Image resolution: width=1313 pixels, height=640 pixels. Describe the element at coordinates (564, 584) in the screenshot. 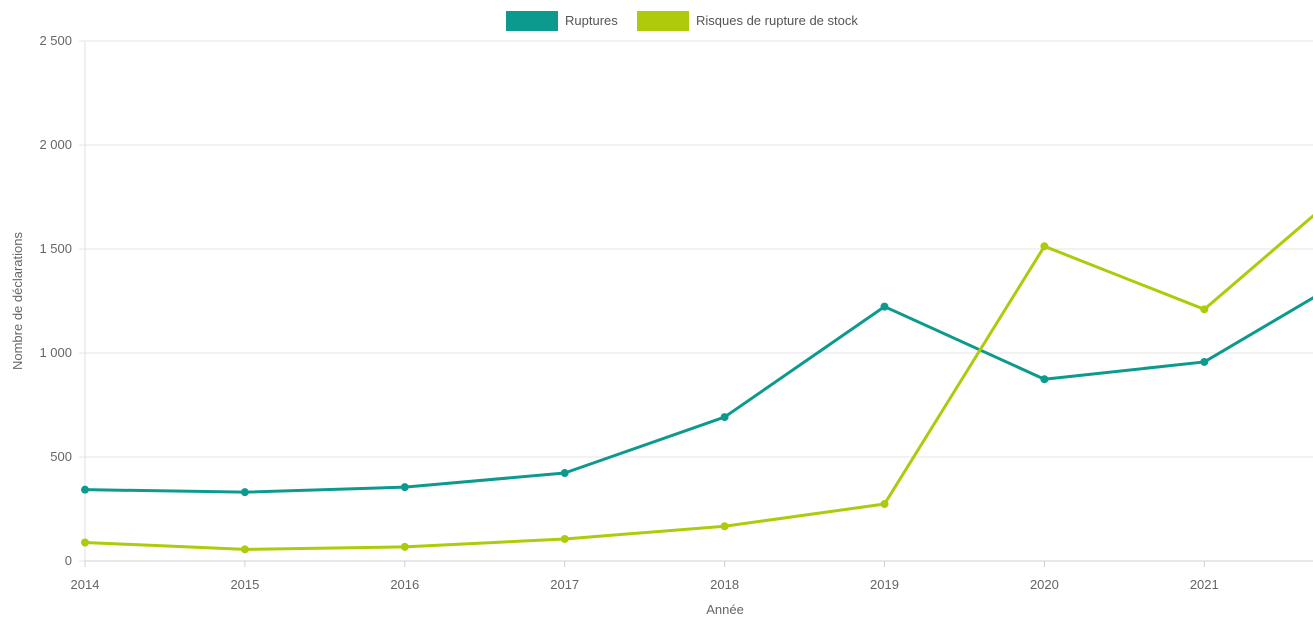

I see `x-tick-label: 2017` at that location.